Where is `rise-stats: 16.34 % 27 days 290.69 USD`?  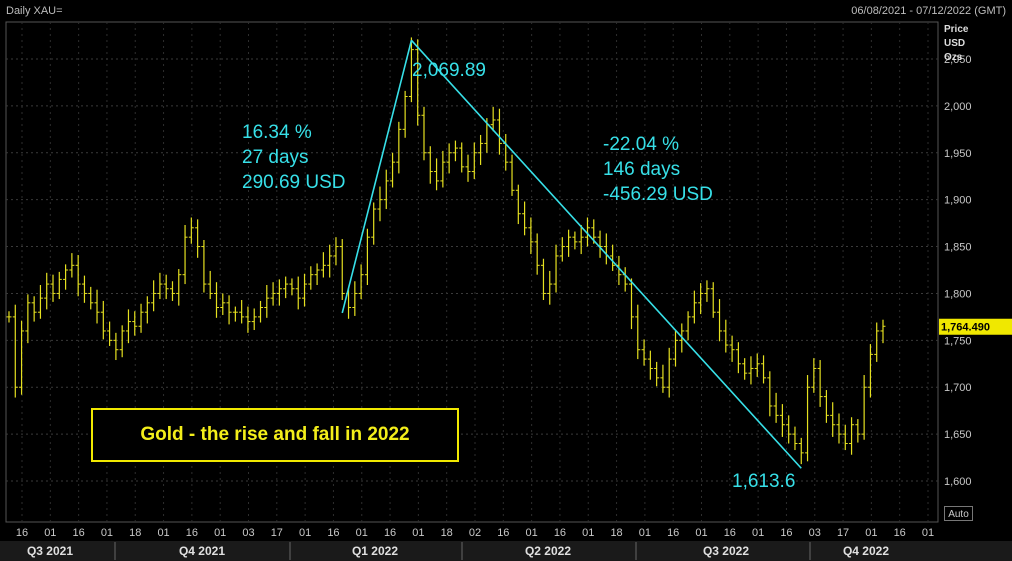
rise-stats: 16.34 % 27 days 290.69 USD is located at coordinates (294, 157).